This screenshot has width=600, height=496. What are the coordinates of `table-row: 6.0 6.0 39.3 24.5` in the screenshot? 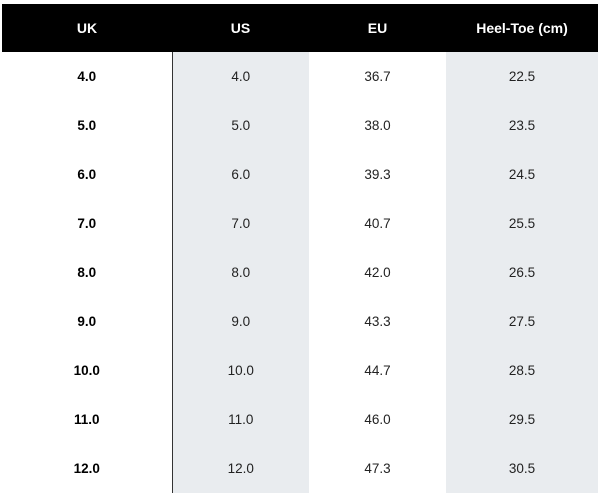 It's located at (300, 174).